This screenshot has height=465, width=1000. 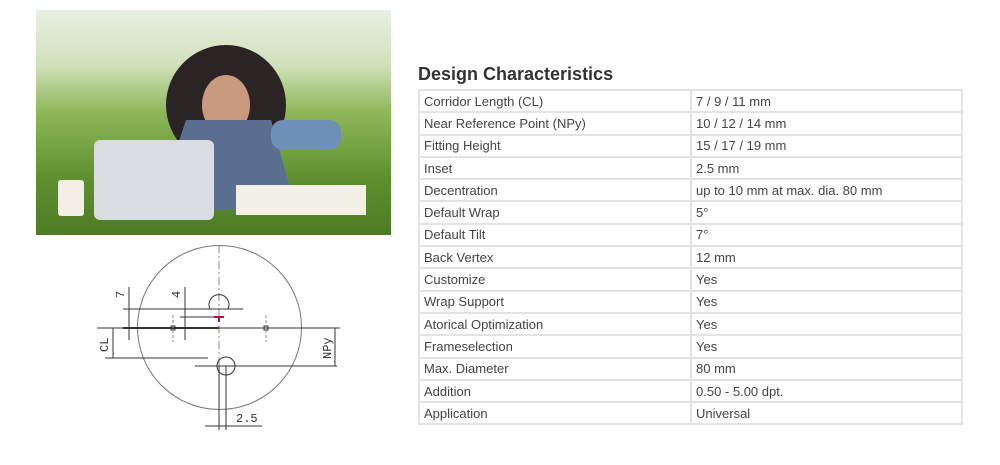 I want to click on table-row: Fitting Height 15 / 17 / 19 mm, so click(x=690, y=145).